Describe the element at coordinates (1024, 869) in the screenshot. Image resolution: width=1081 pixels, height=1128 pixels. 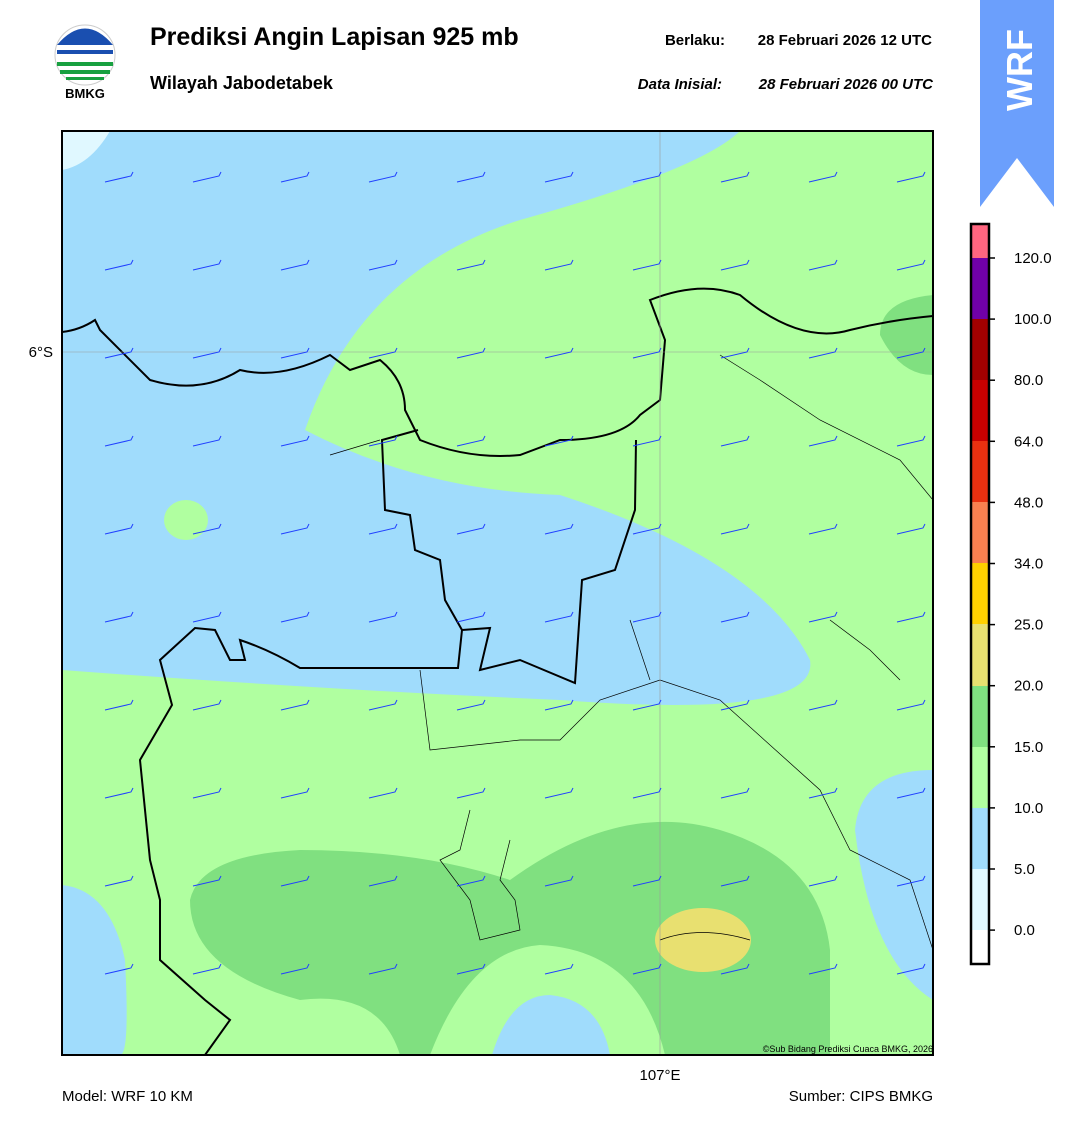
I see `colorbar-label: 5.0` at that location.